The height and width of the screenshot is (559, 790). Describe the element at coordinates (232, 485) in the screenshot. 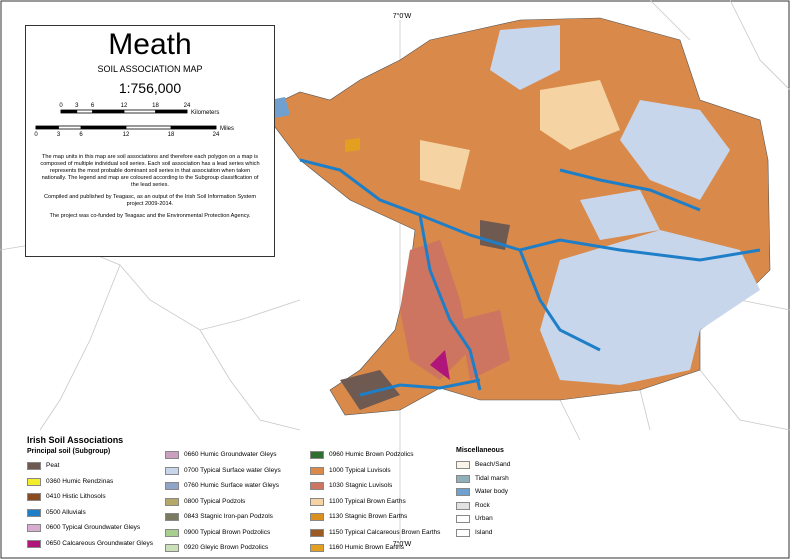

I see `legend-label: 0760 Humic Surface water Gleys` at that location.